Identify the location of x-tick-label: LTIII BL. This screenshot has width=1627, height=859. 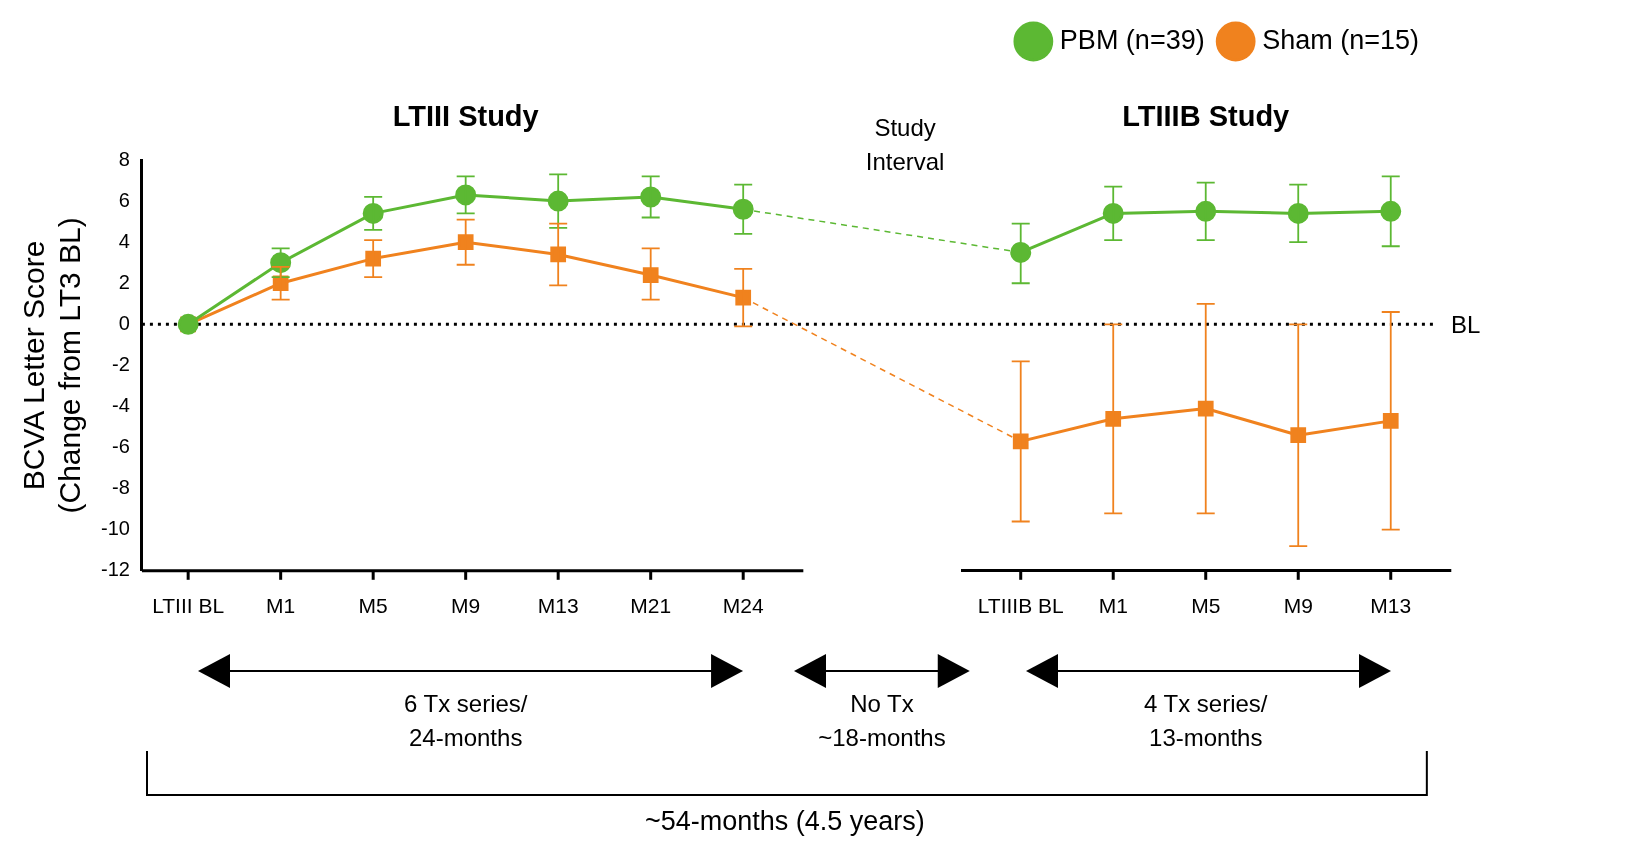
(188, 606).